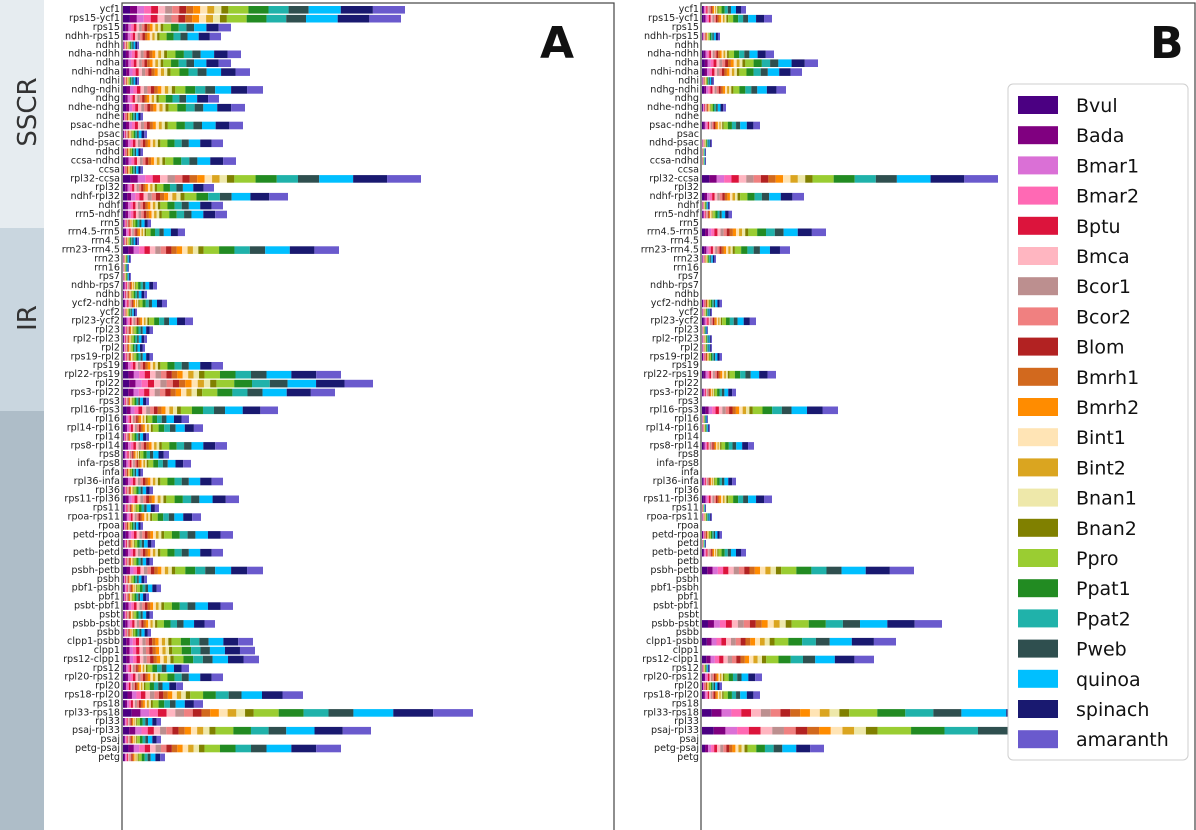  I want to click on bar-segment-Bcor2, so click(126, 116).